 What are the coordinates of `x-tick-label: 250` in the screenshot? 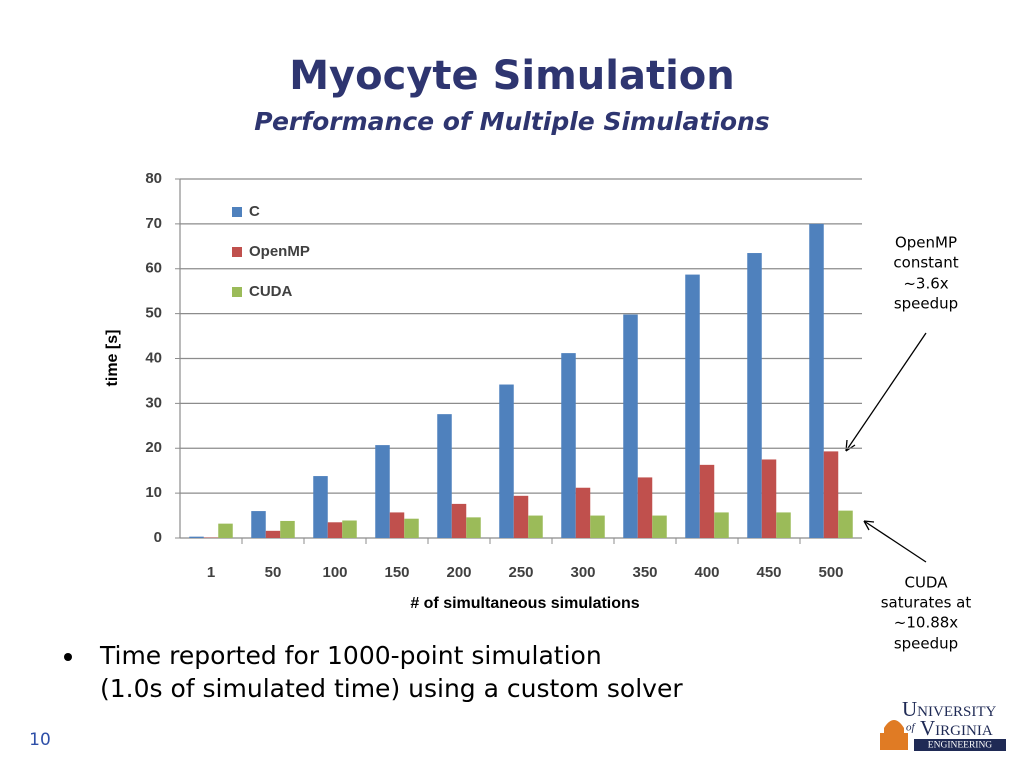 It's located at (520, 572).